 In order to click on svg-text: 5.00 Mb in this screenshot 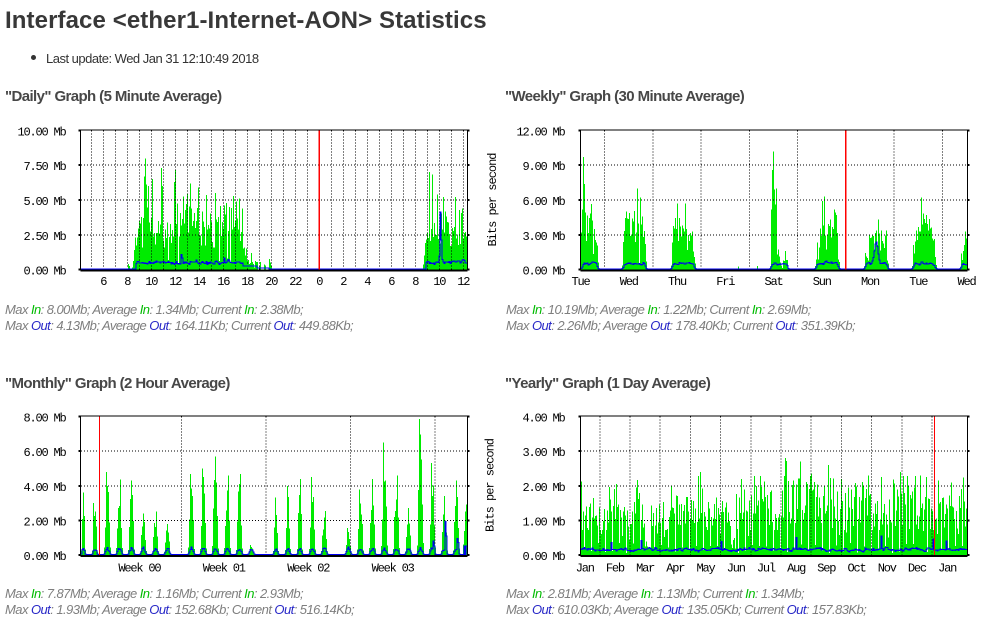, I will do `click(44, 202)`.